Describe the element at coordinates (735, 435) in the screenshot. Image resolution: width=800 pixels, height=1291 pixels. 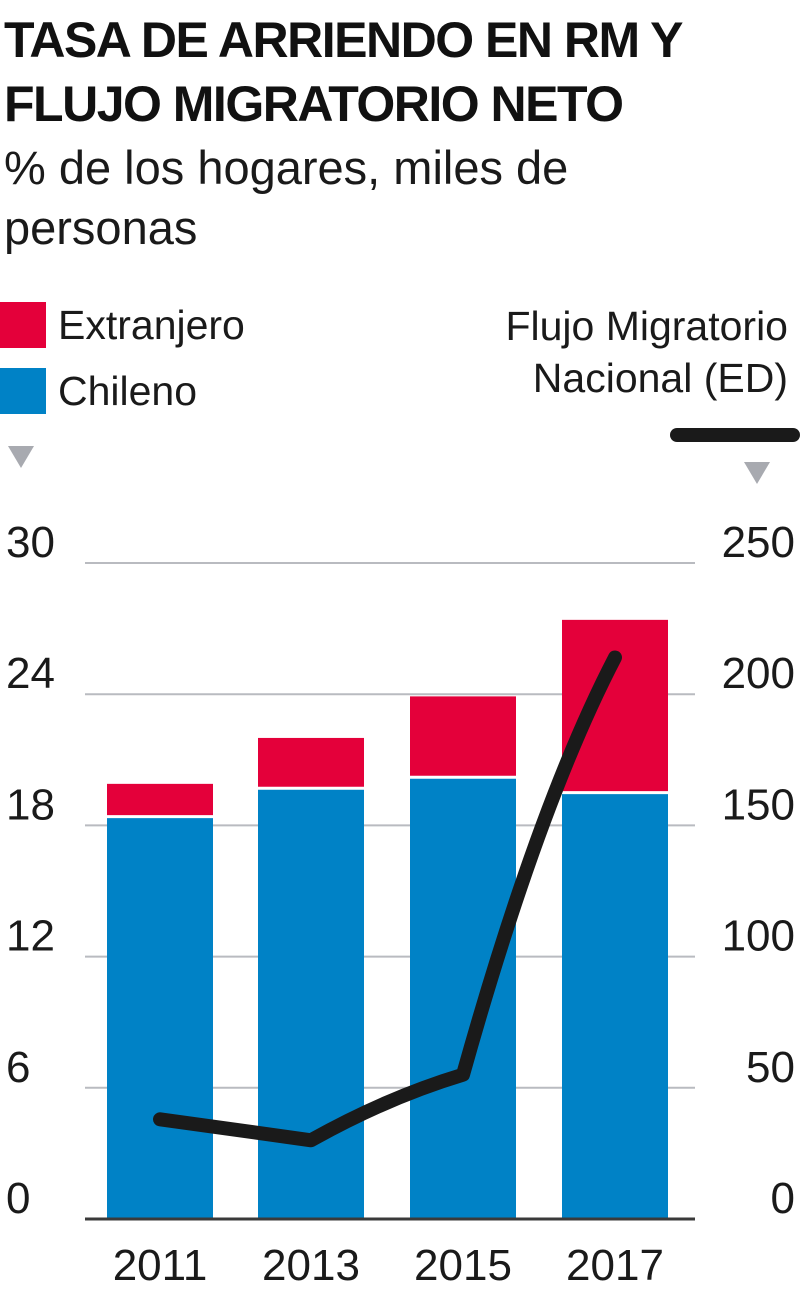
I see `line-legend-swatch` at that location.